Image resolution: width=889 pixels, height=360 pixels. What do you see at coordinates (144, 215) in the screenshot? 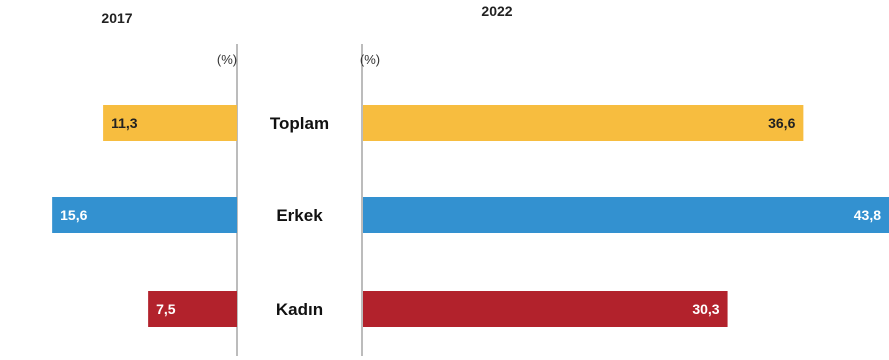
I see `bar-2017-erkek` at bounding box center [144, 215].